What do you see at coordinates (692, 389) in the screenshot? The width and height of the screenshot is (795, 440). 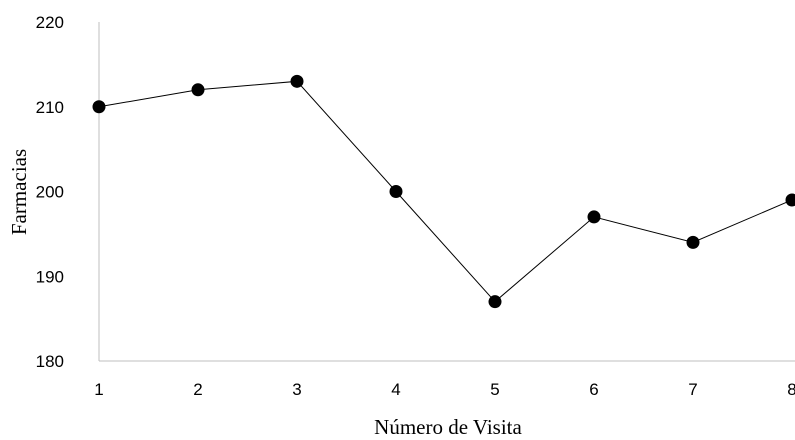 I see `x-tick-label: 7` at bounding box center [692, 389].